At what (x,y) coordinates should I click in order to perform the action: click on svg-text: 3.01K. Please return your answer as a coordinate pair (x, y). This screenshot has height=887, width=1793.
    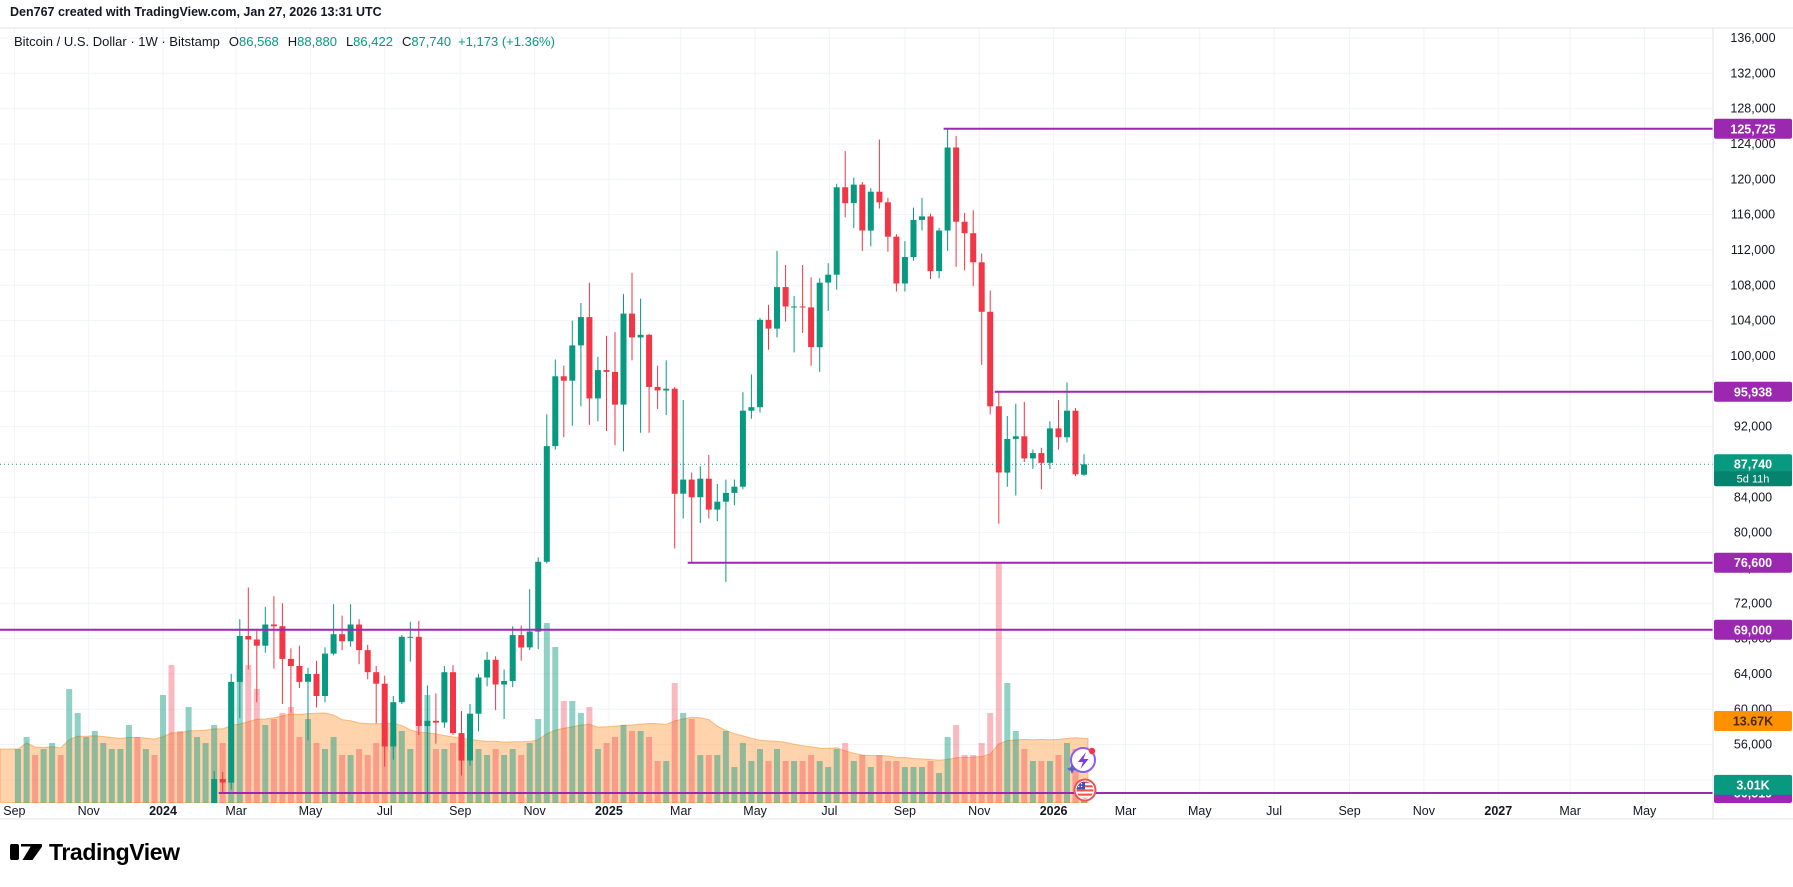
    Looking at the image, I should click on (1752, 785).